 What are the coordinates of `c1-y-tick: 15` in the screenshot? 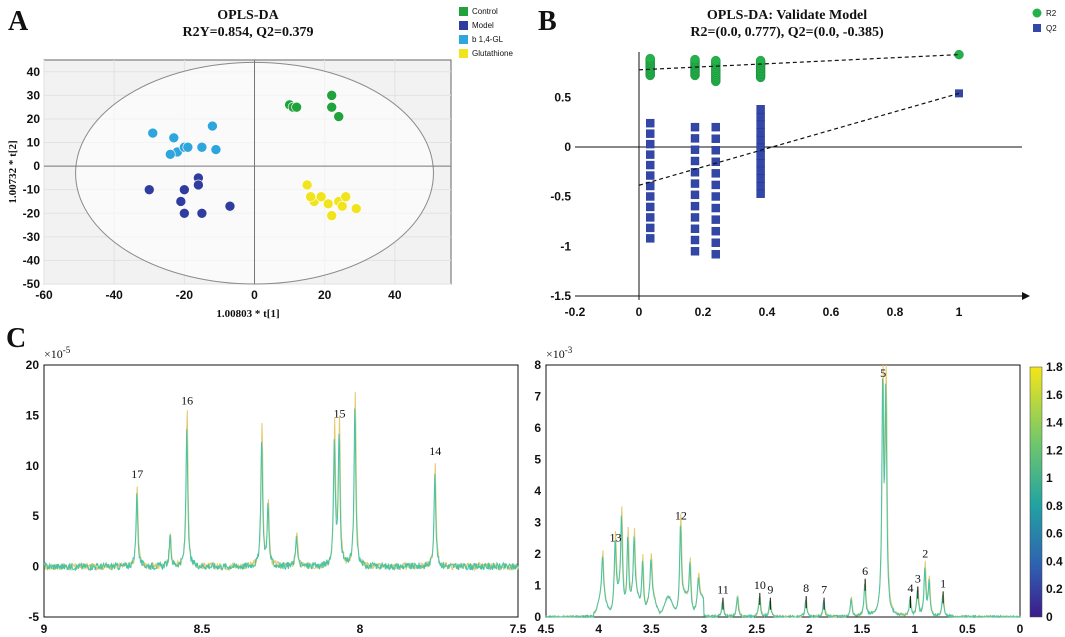 It's located at (33, 415).